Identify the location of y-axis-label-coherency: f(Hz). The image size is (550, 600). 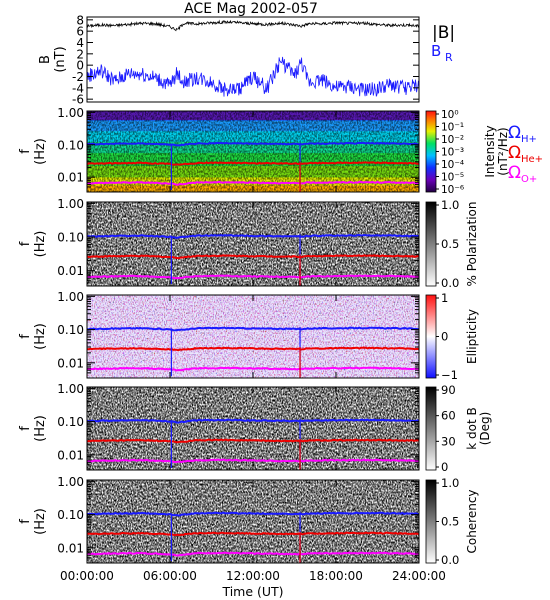
(33, 521).